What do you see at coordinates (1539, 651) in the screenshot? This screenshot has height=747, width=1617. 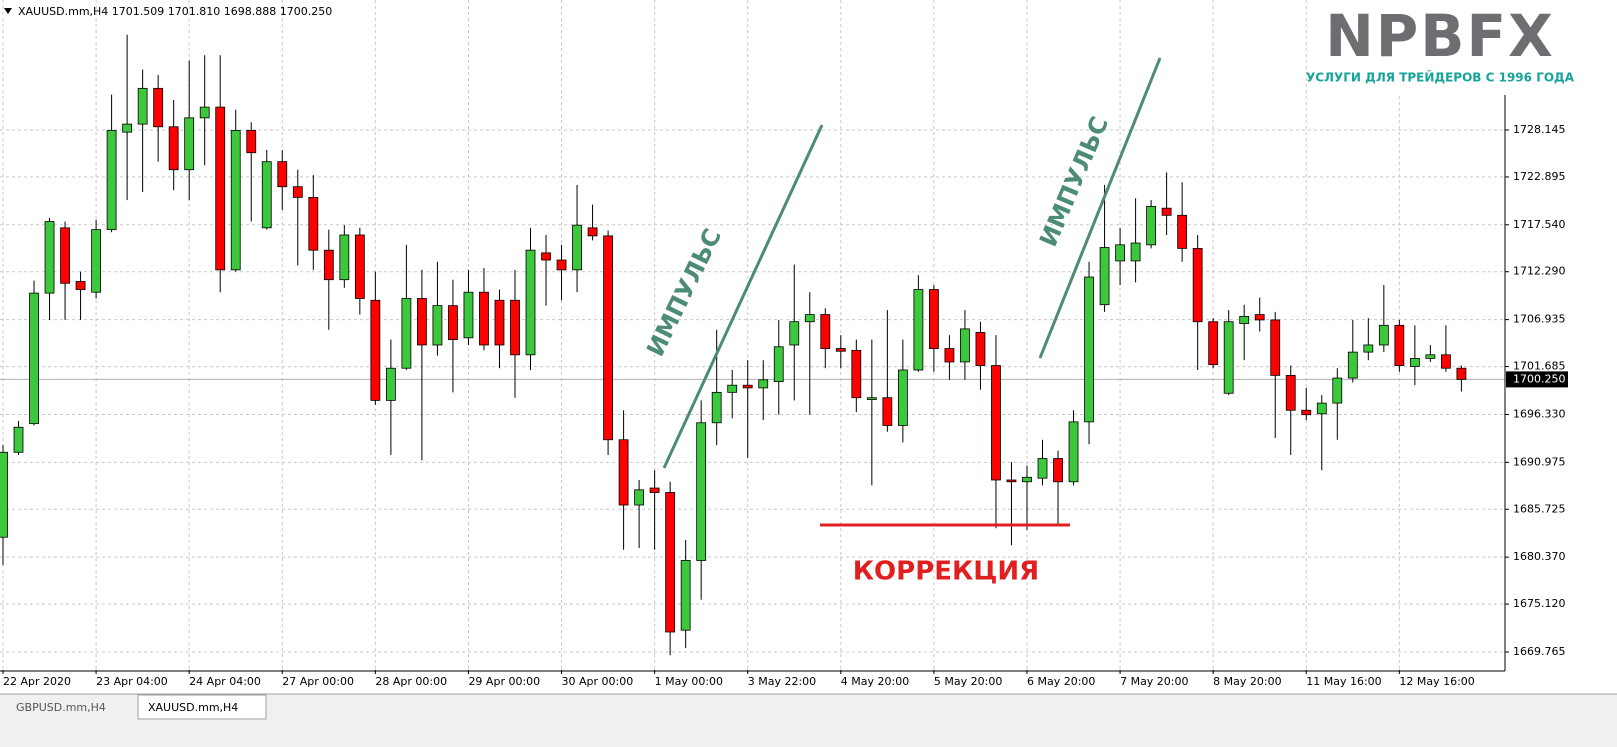 I see `y-tick-label: 1669.765` at bounding box center [1539, 651].